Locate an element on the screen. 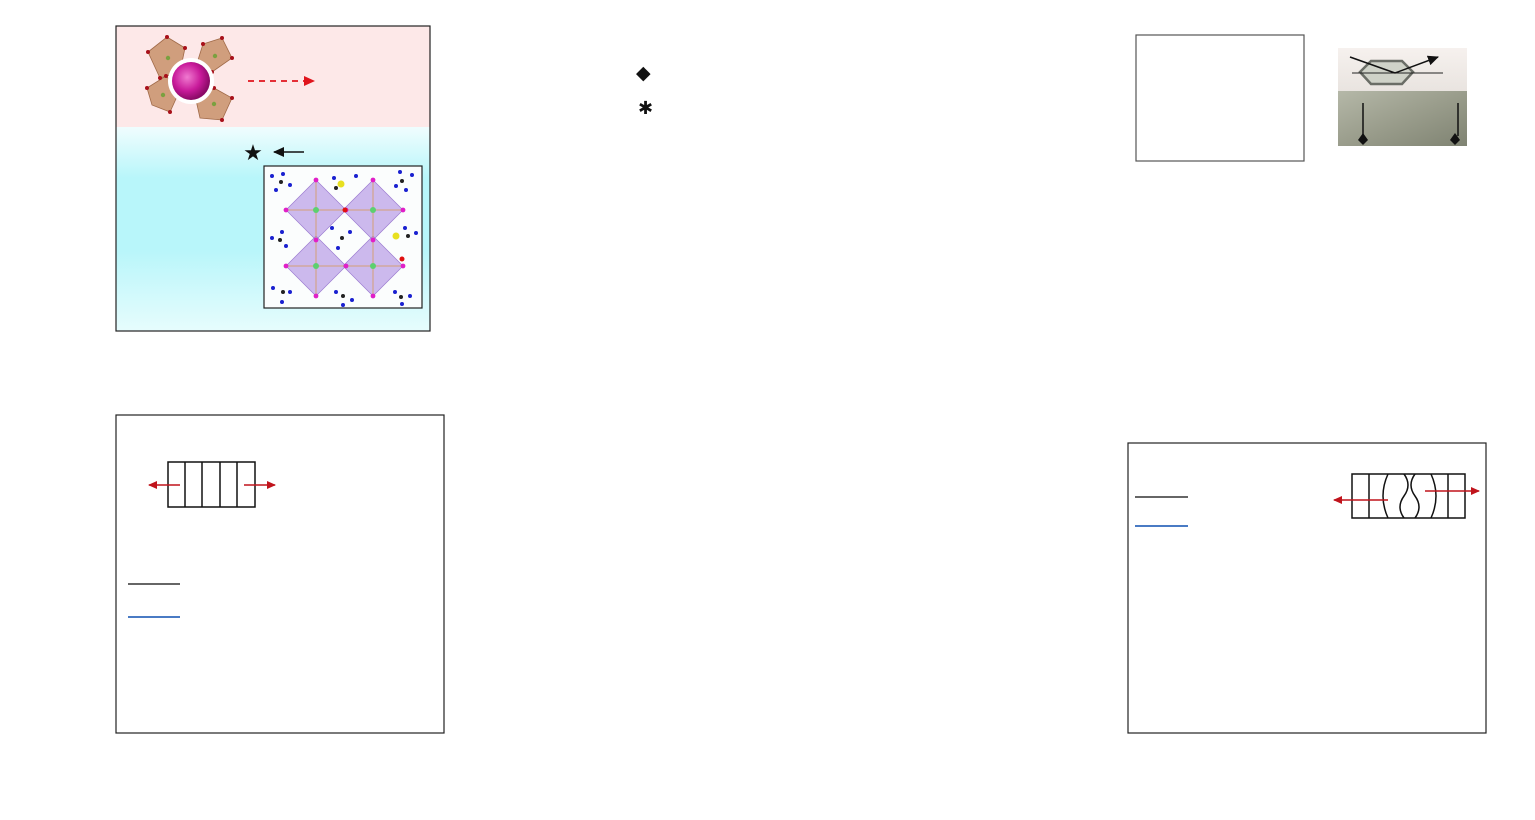  macrostrain-inset is located at coordinates (212, 484).